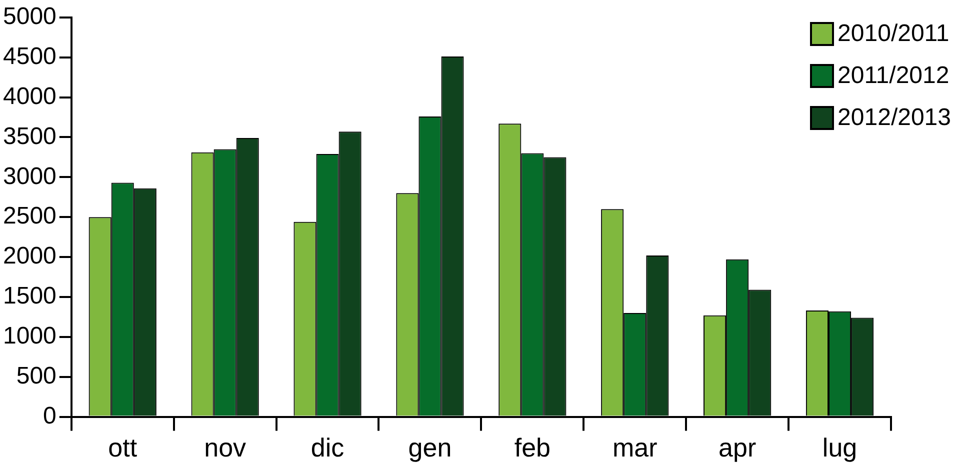 The height and width of the screenshot is (468, 959). I want to click on x-tick-label: gen, so click(430, 447).